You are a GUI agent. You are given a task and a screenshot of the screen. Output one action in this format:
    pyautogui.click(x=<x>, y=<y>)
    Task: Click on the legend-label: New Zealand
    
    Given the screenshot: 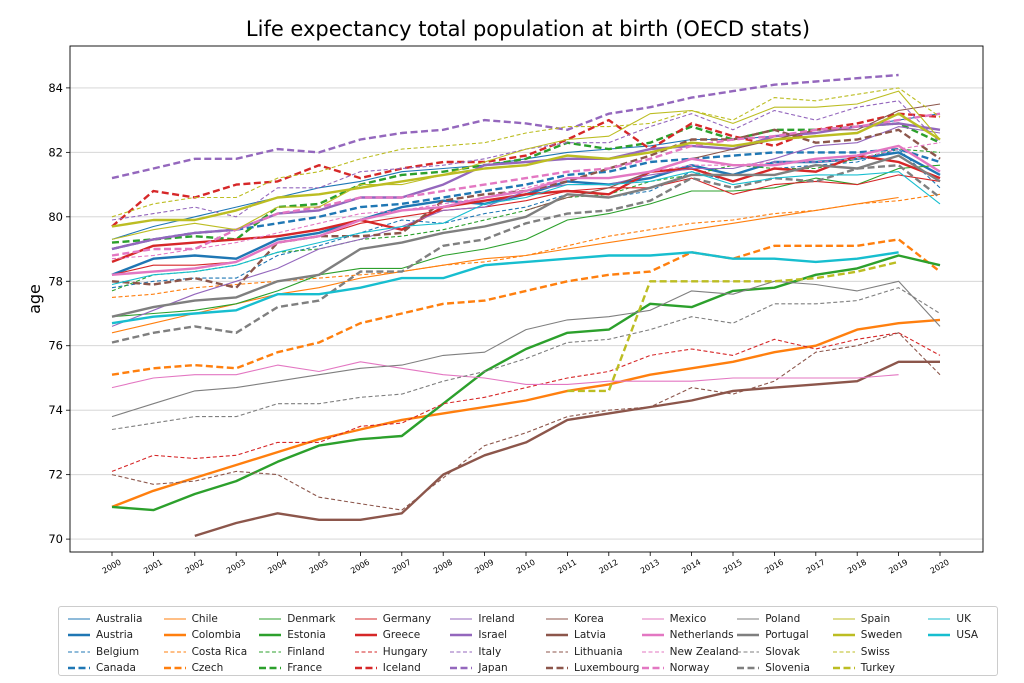 What is the action you would take?
    pyautogui.click(x=704, y=651)
    